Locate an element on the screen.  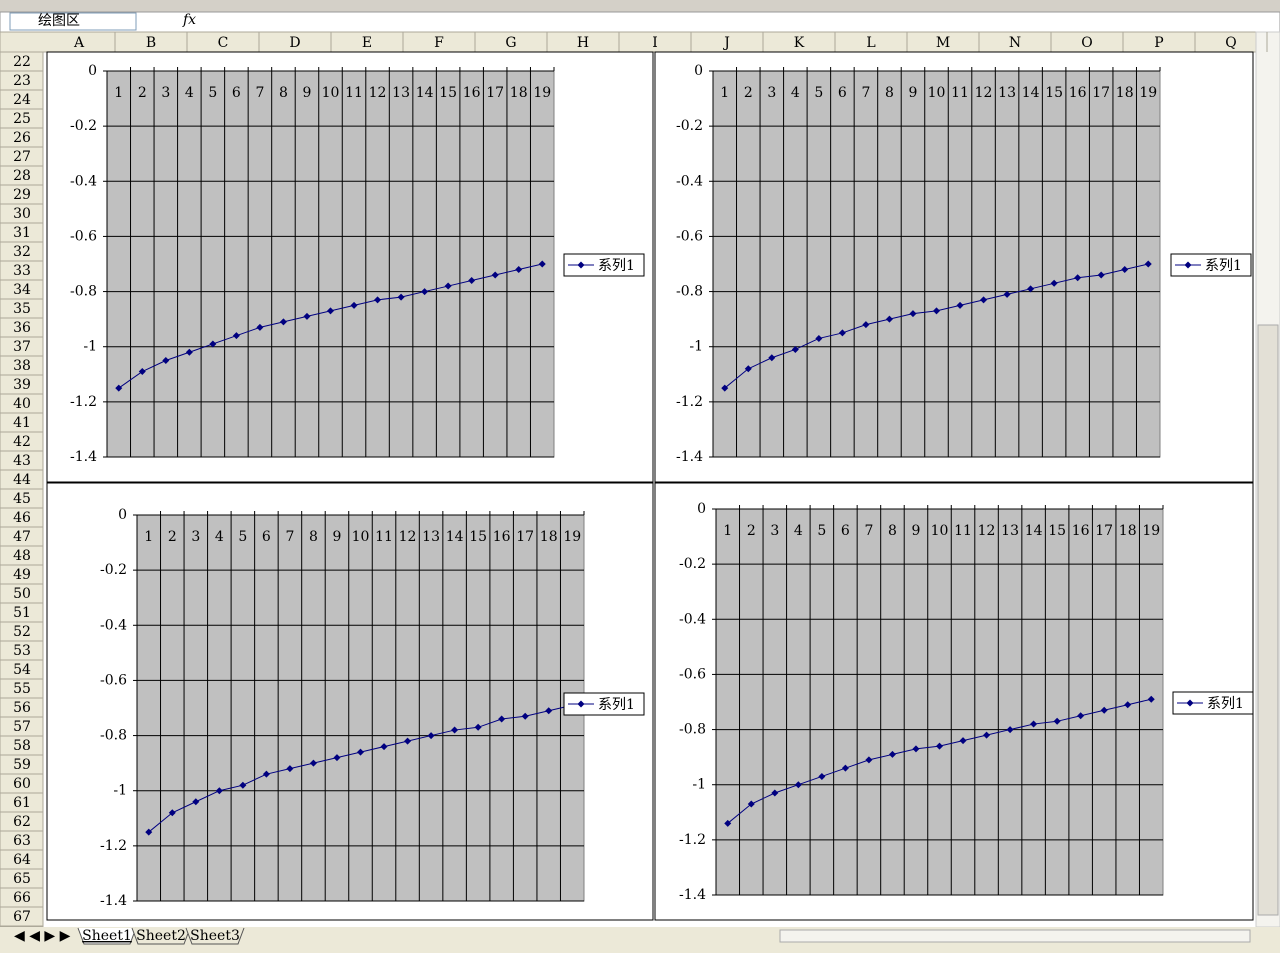
column-header-bar is located at coordinates (628, 42).